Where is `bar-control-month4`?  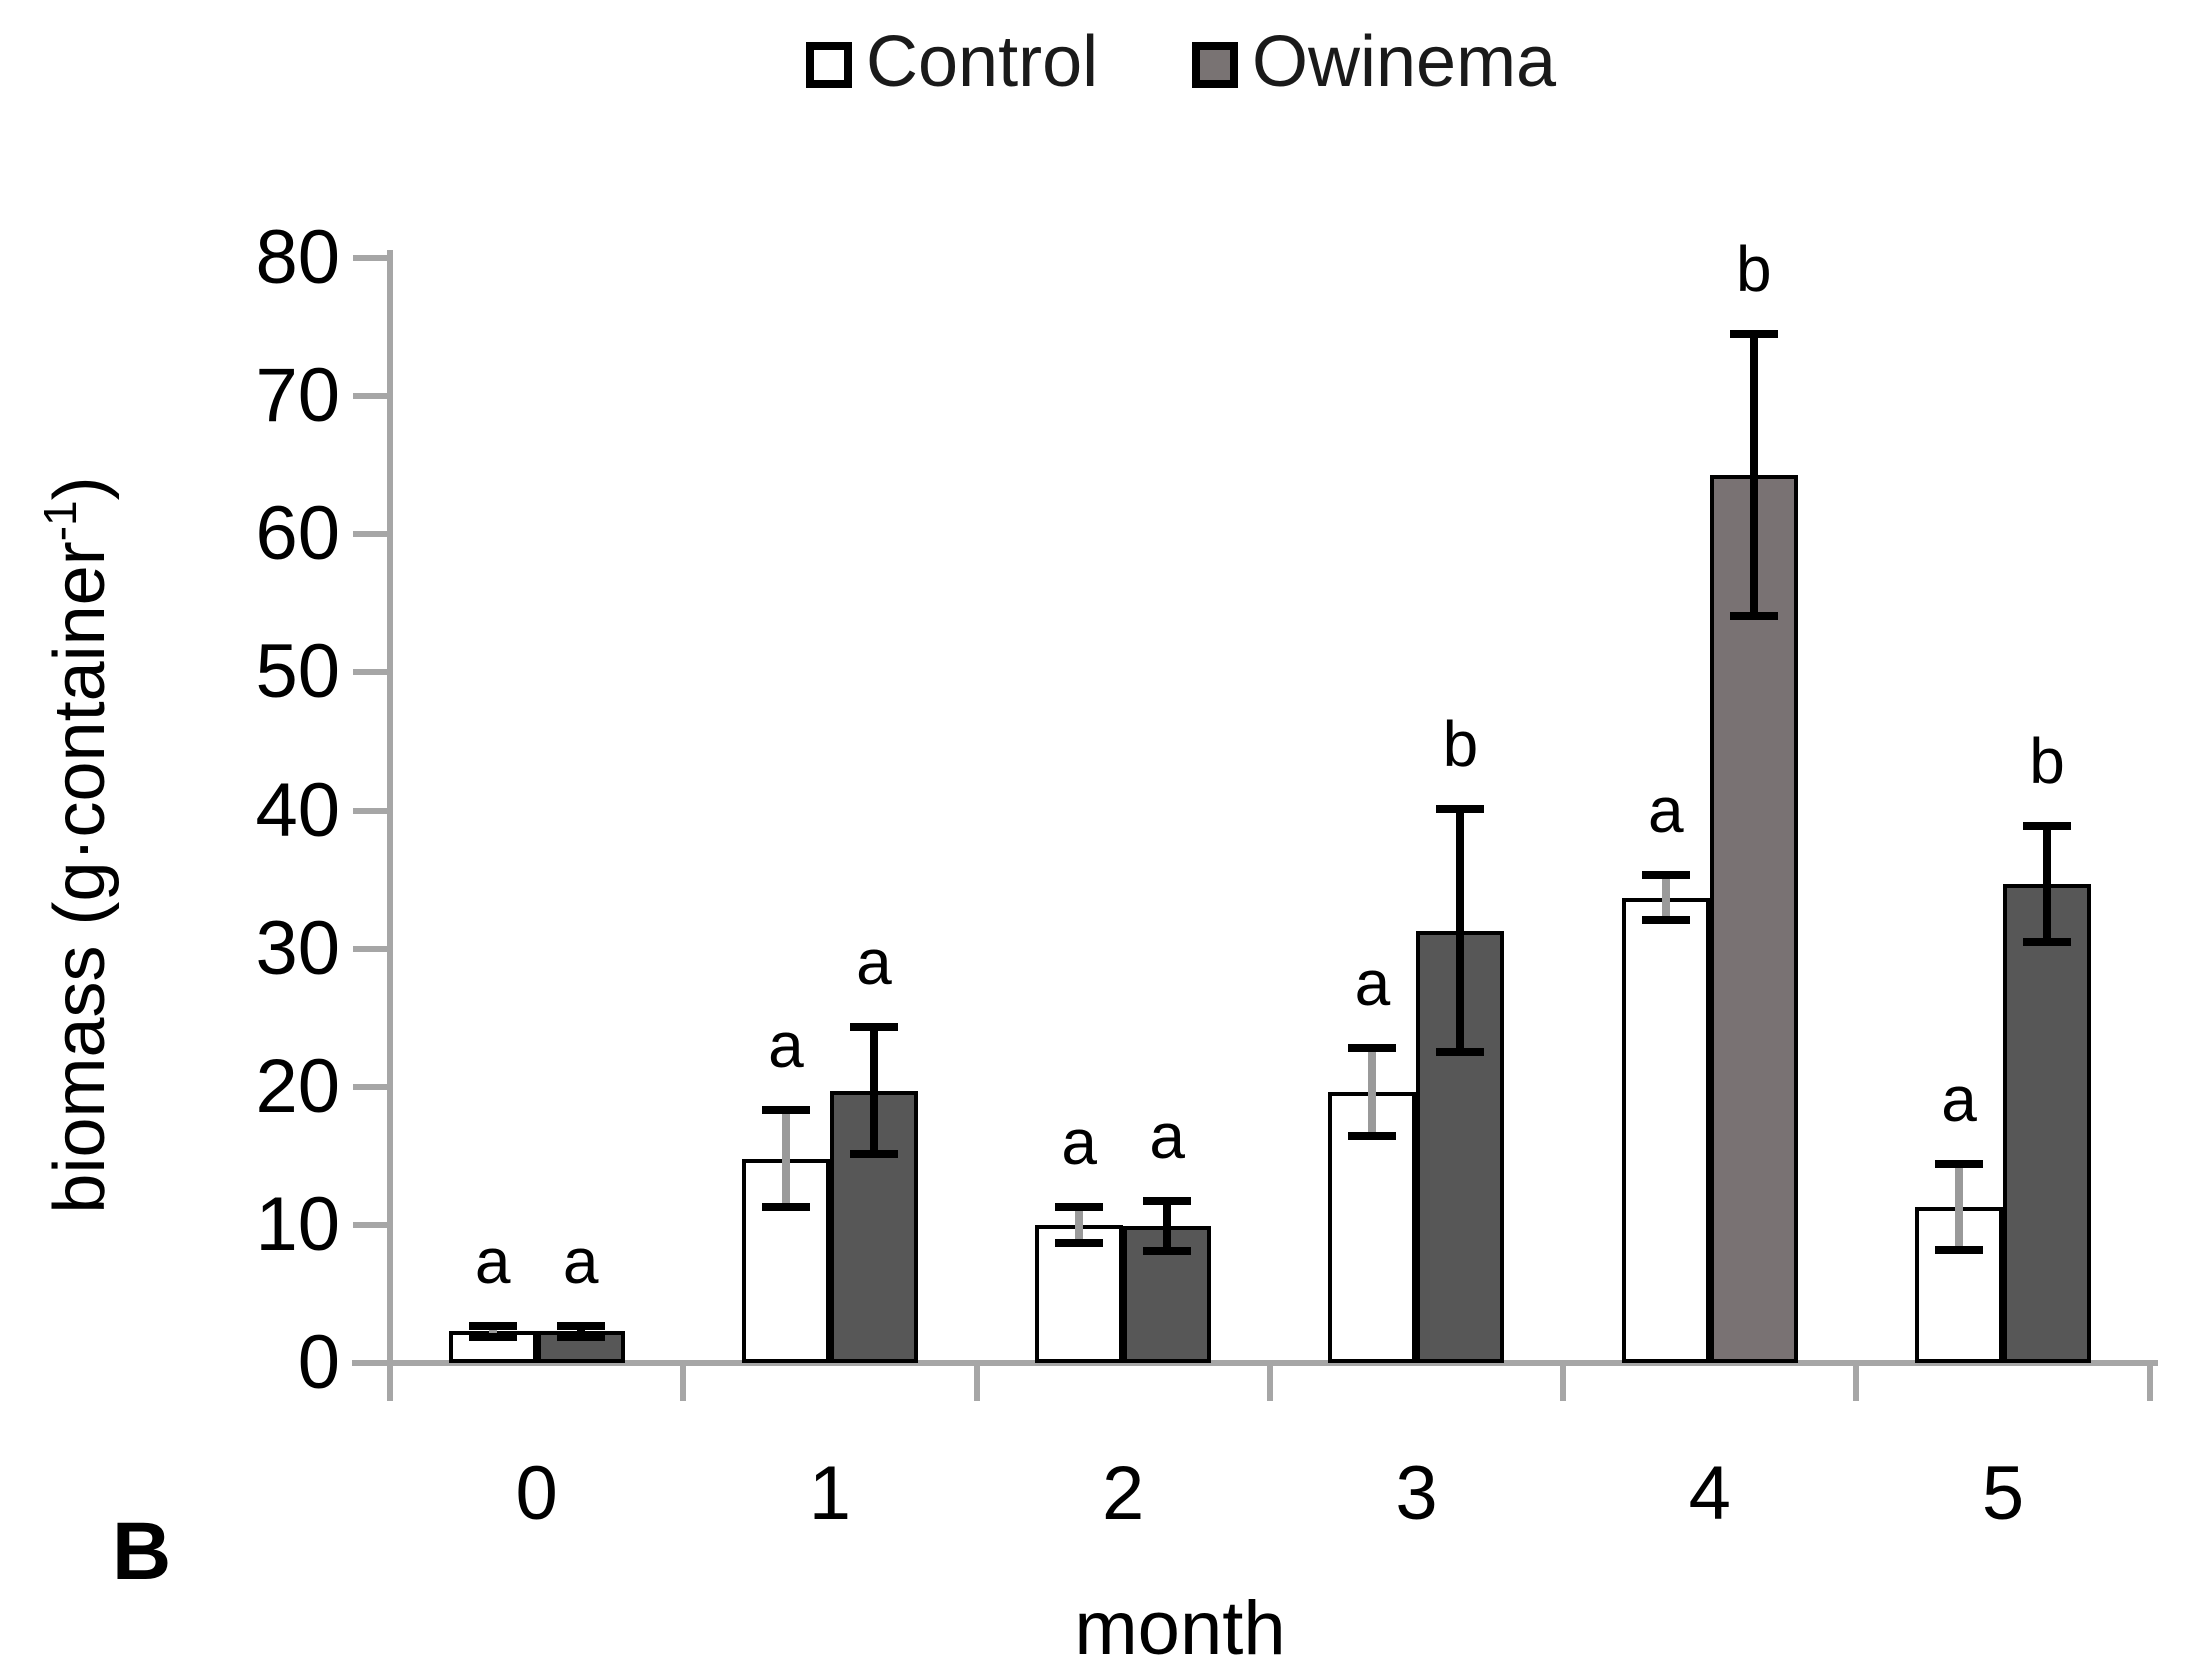 bar-control-month4 is located at coordinates (1665, 1130).